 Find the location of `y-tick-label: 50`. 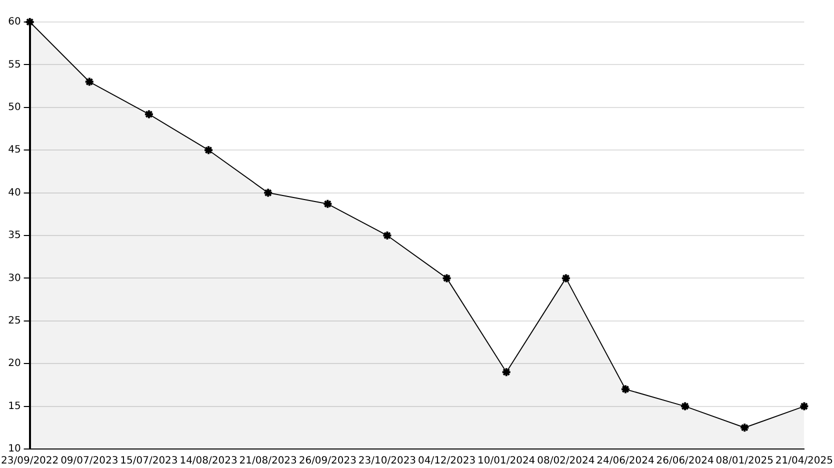

y-tick-label: 50 is located at coordinates (14, 107).